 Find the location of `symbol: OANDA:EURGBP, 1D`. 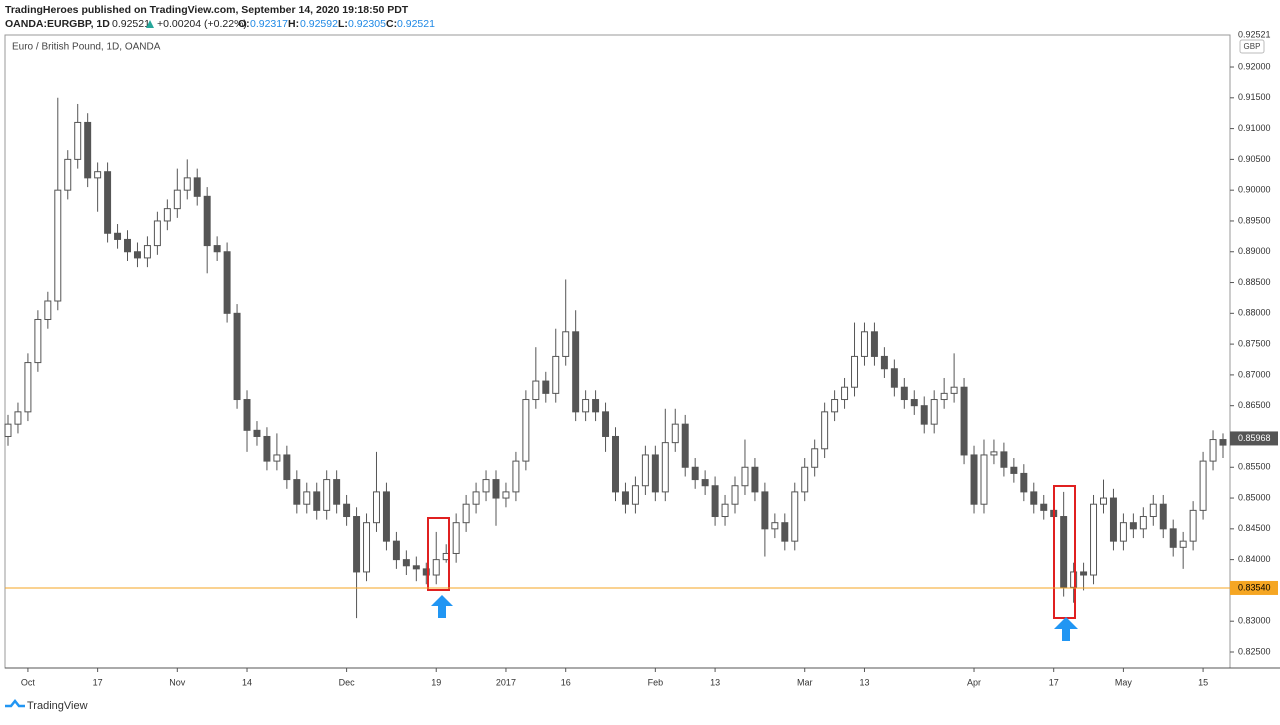

symbol: OANDA:EURGBP, 1D is located at coordinates (57, 24).